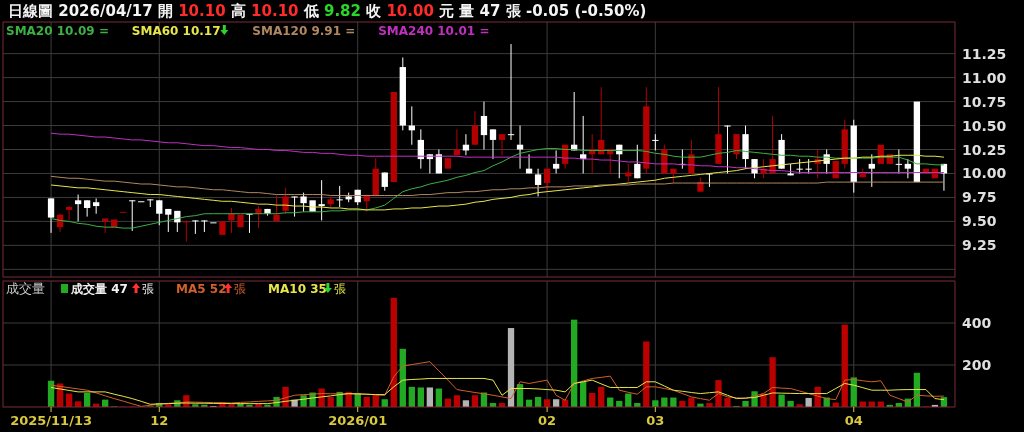 This screenshot has width=1024, height=432. What do you see at coordinates (327, 11) in the screenshot?
I see `chart-title: 日線圖 2026/04/17 開 10.10 高 10.10 低 9.82 收 10.00 元 量 47 張 -0.05 (-0.50%)` at bounding box center [327, 11].